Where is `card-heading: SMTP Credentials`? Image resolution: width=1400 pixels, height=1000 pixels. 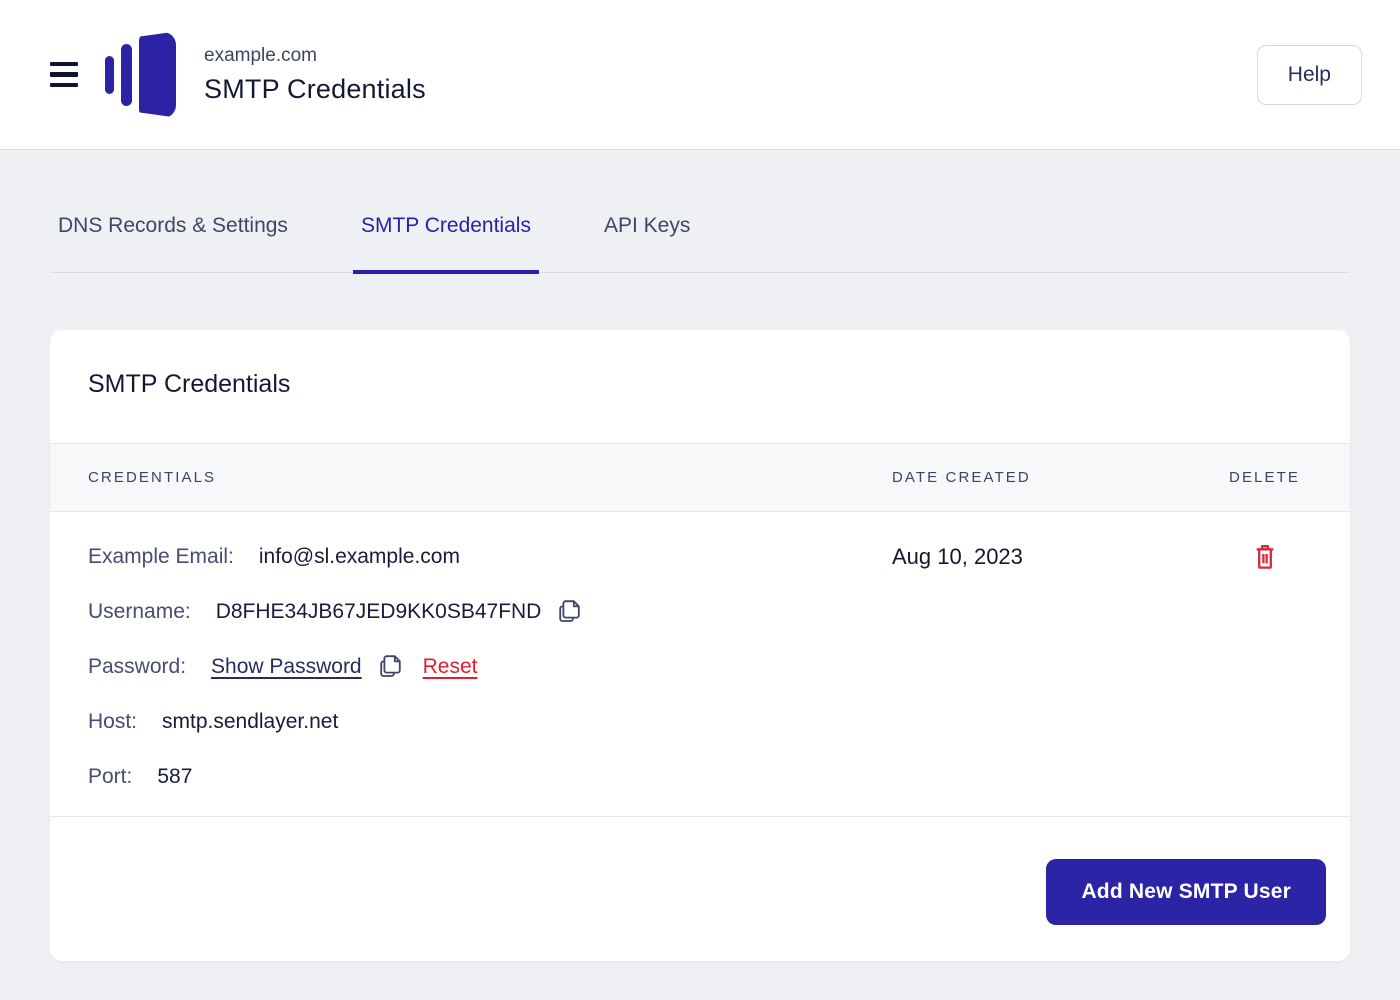
card-heading: SMTP Credentials is located at coordinates (189, 384).